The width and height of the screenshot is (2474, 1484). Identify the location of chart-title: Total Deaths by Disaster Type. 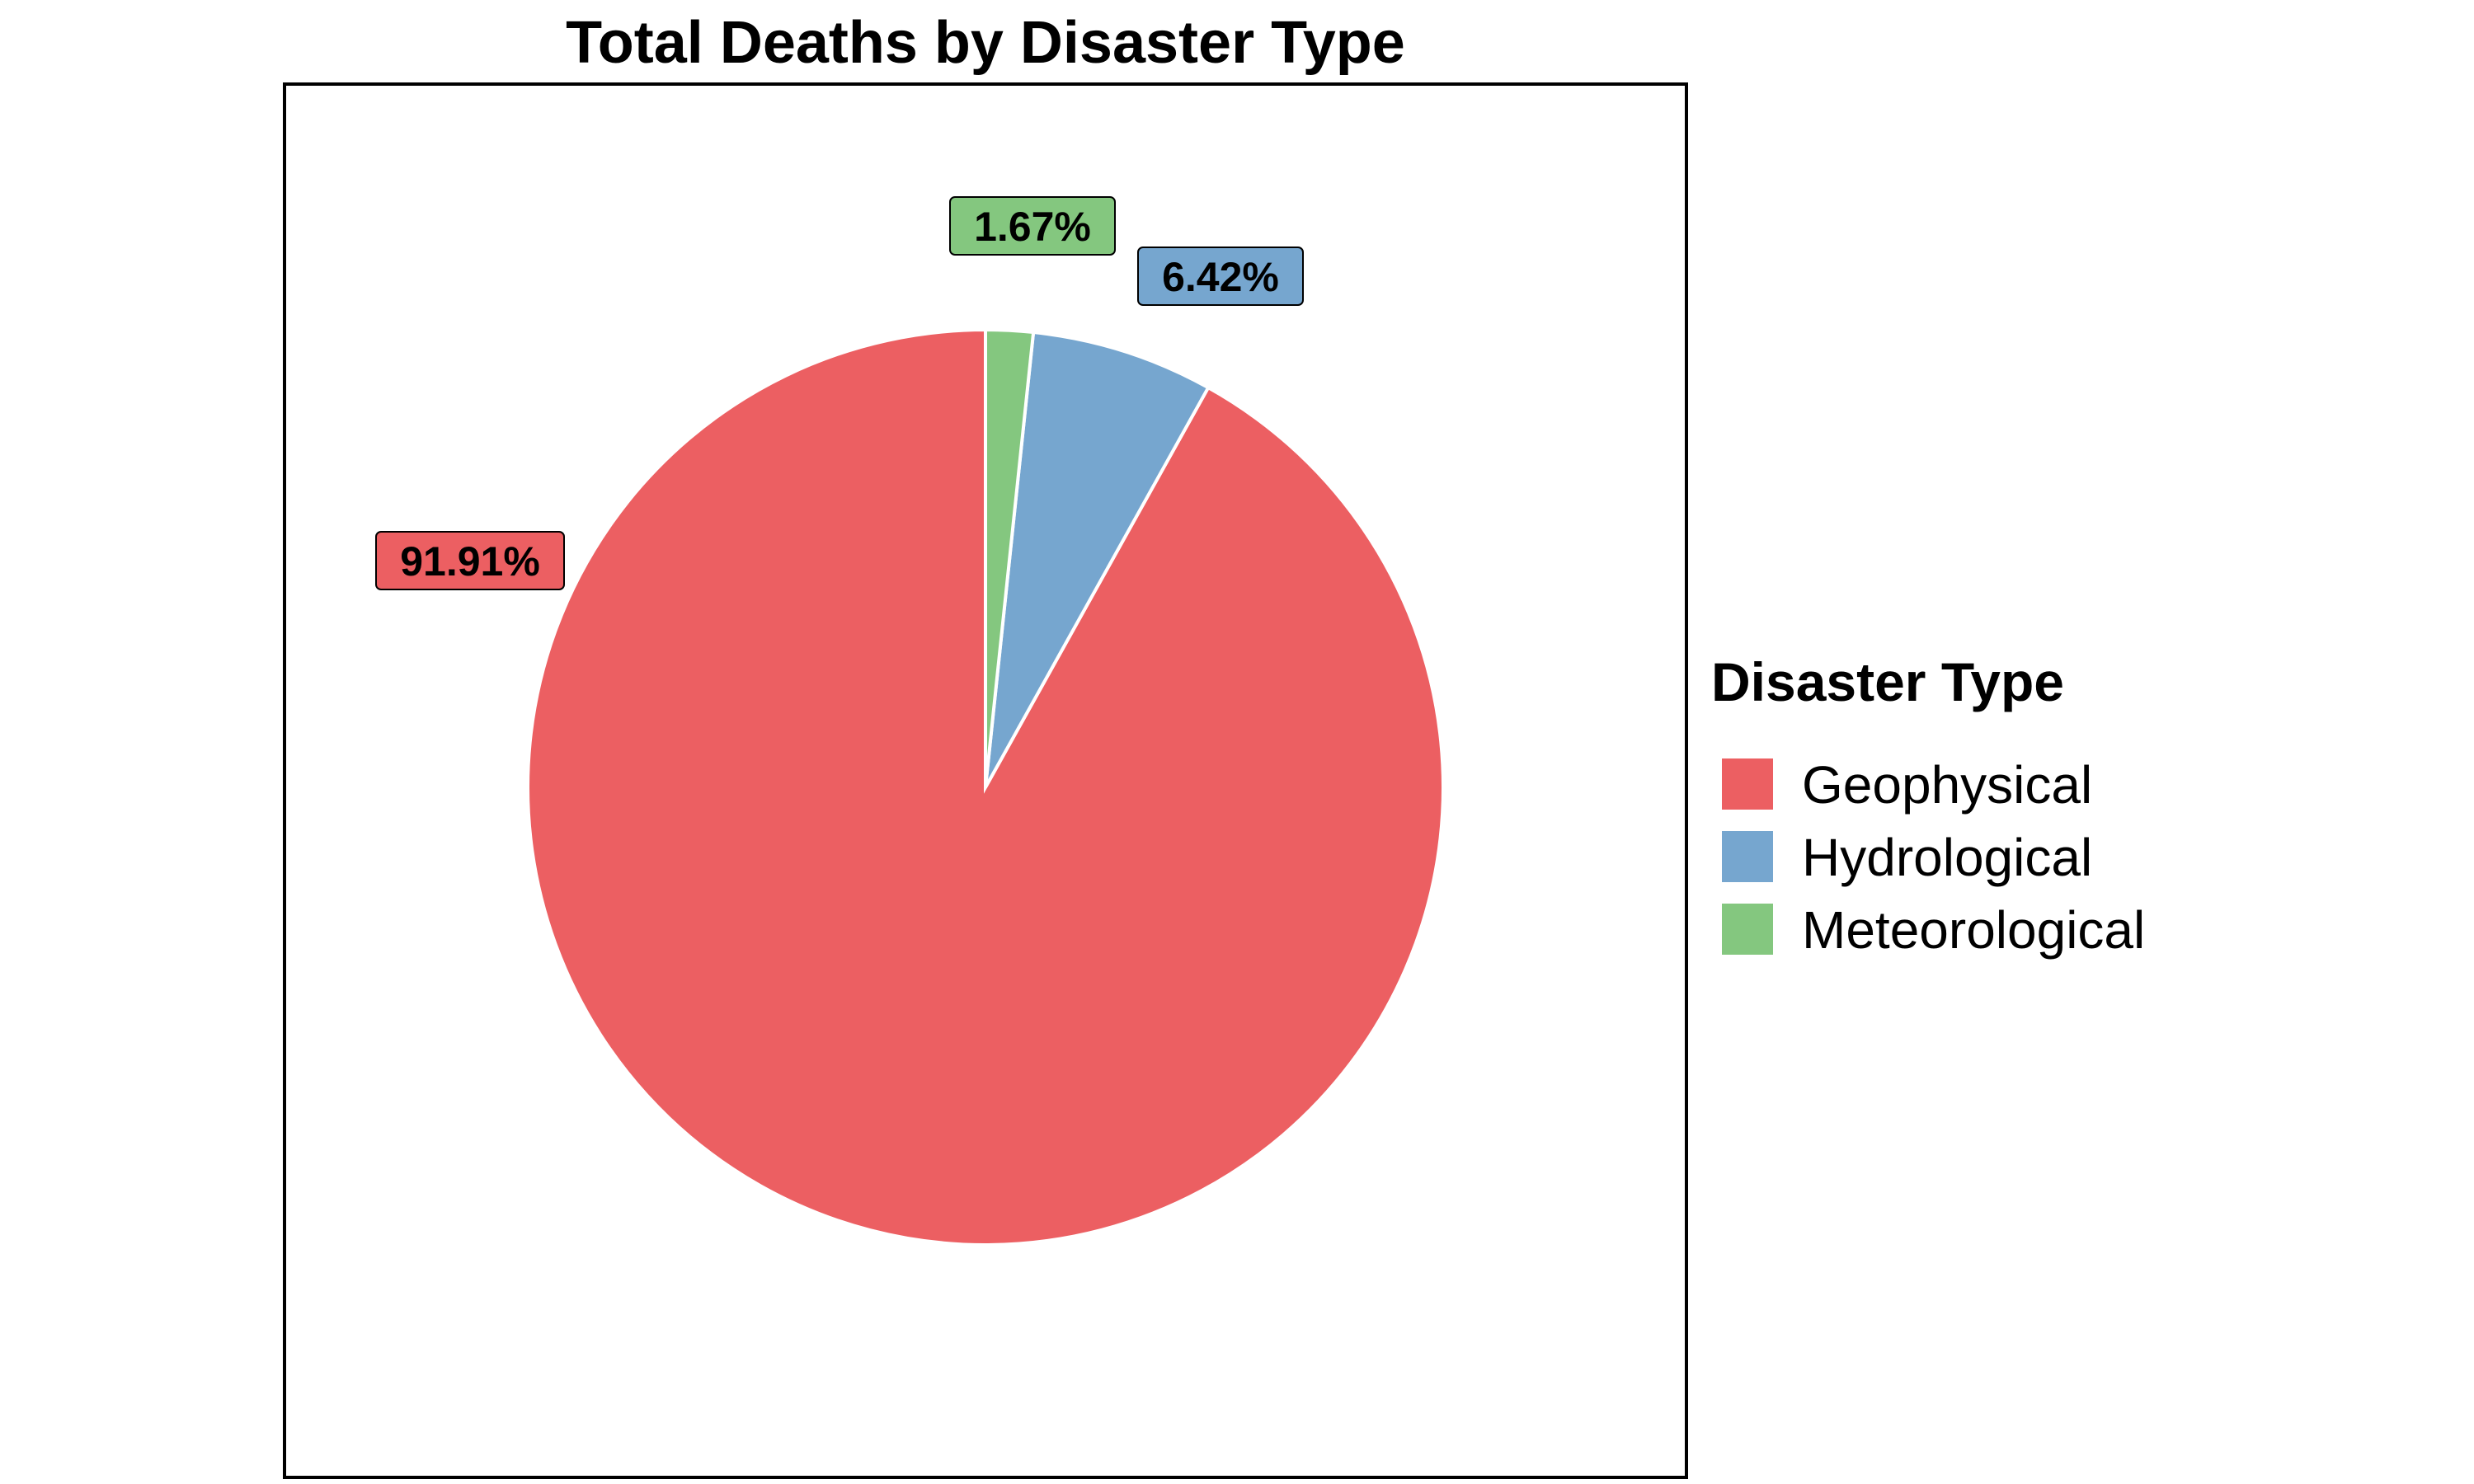
(985, 43).